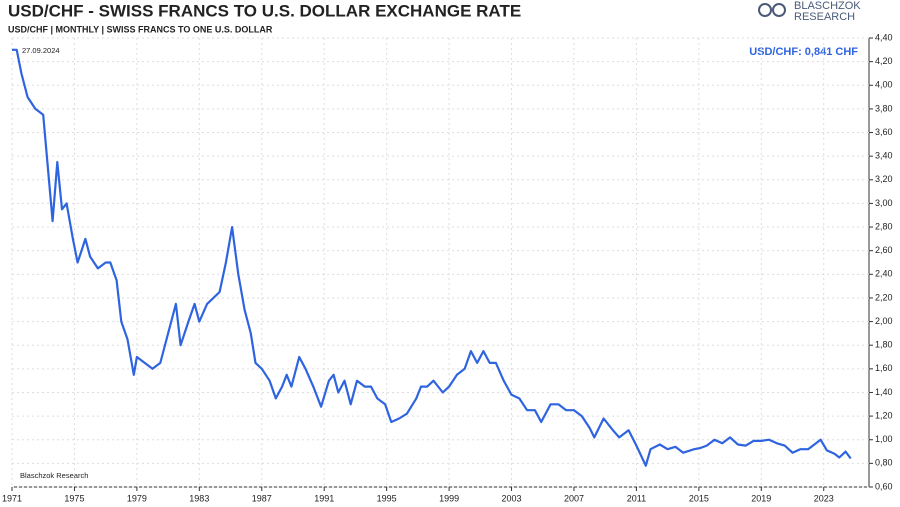 This screenshot has height=507, width=900. I want to click on x-tick-label: 2015, so click(699, 498).